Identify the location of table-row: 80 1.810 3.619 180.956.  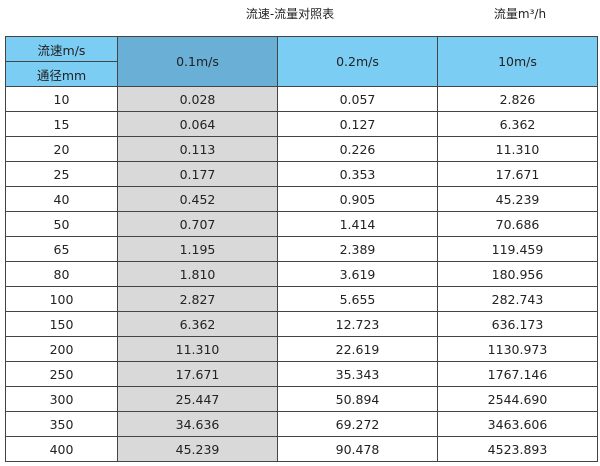
(301, 274).